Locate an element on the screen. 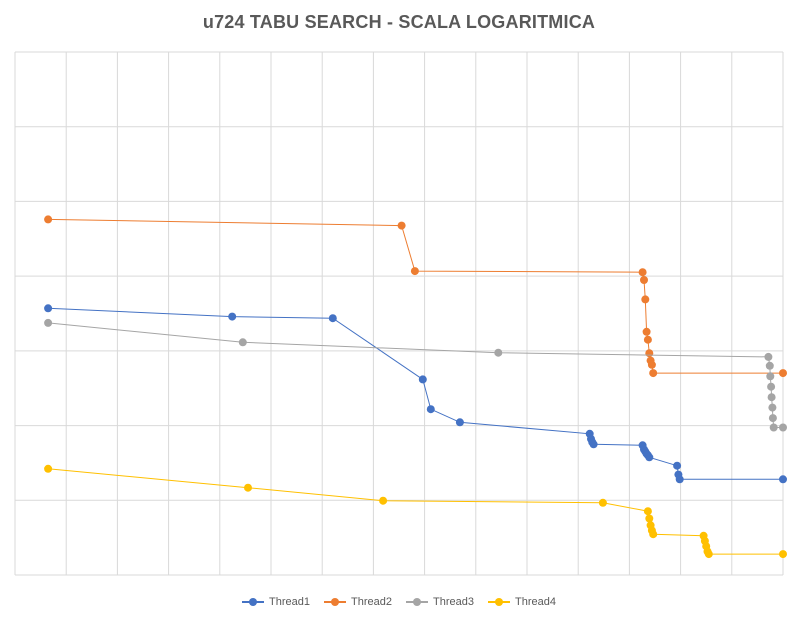 The image size is (798, 621). chart-title: u724 TABU SEARCH - SCALA LOGARITMICA is located at coordinates (399, 22).